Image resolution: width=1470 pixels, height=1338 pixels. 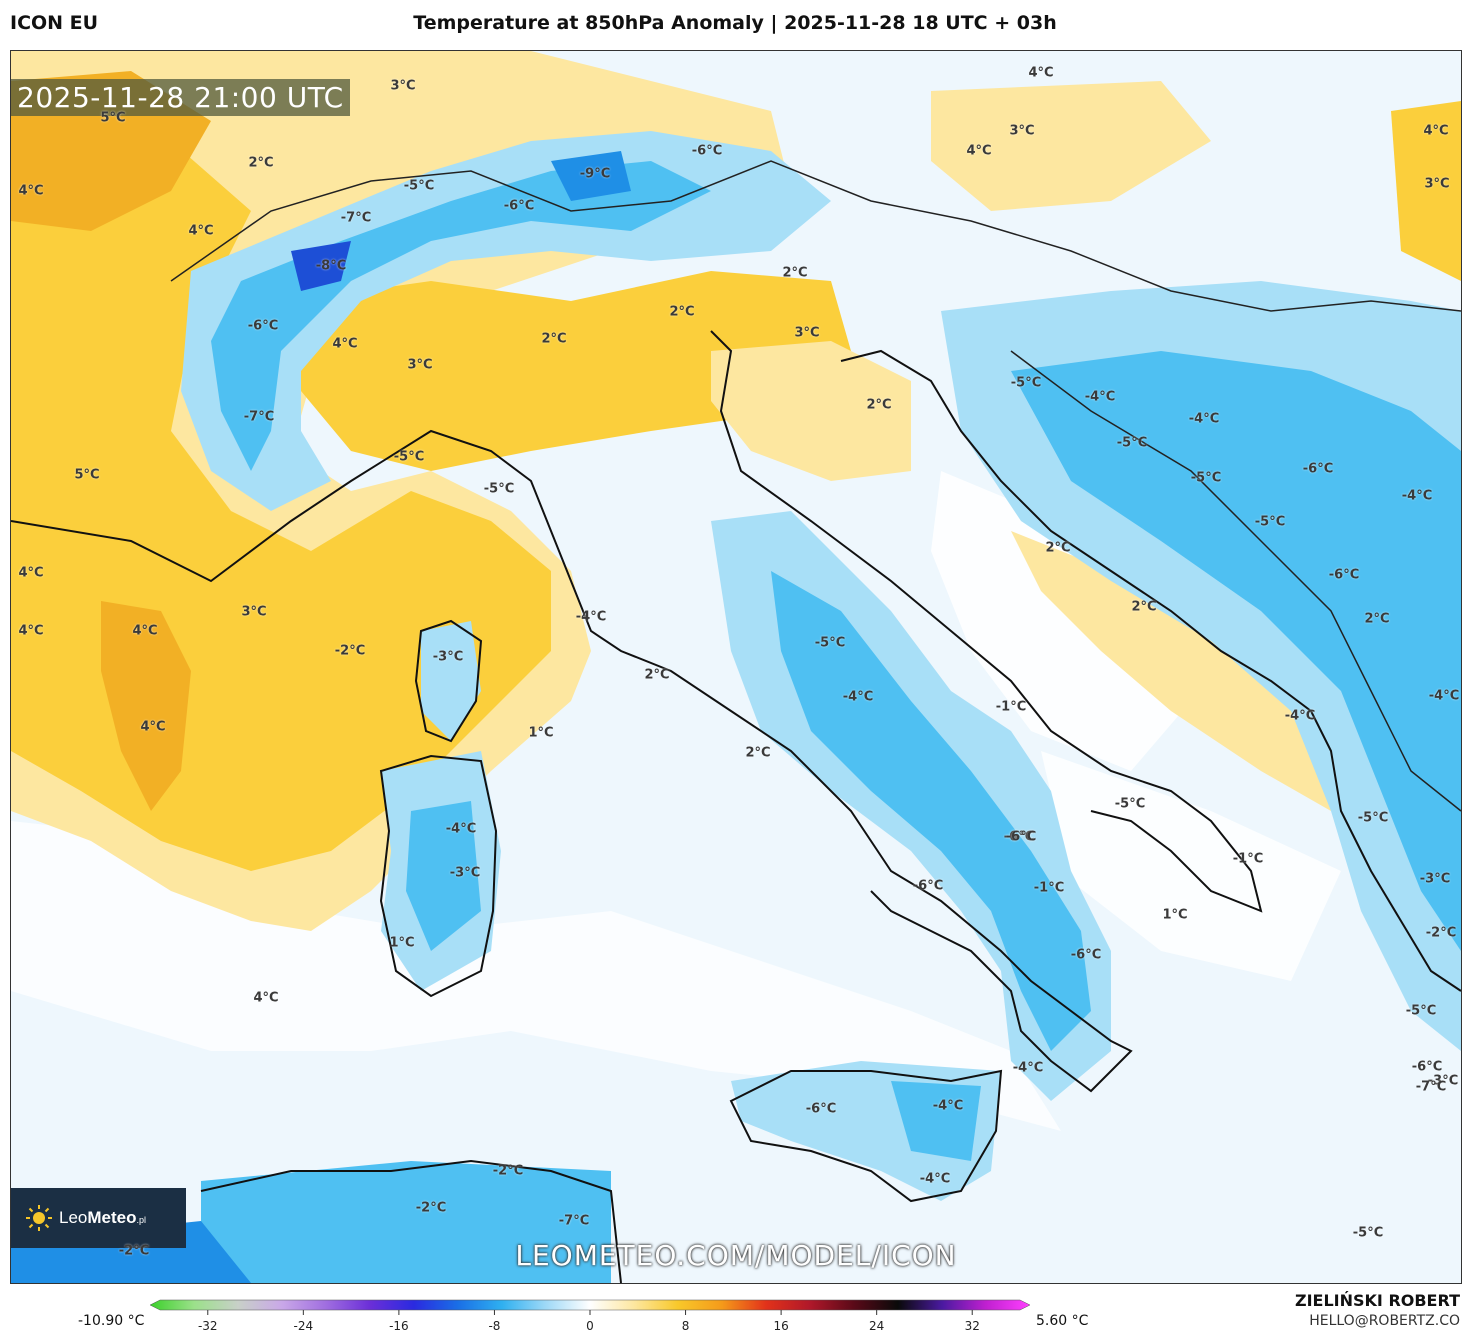 What do you see at coordinates (780, 1326) in the screenshot?
I see `colorbar-tick-label: 16` at bounding box center [780, 1326].